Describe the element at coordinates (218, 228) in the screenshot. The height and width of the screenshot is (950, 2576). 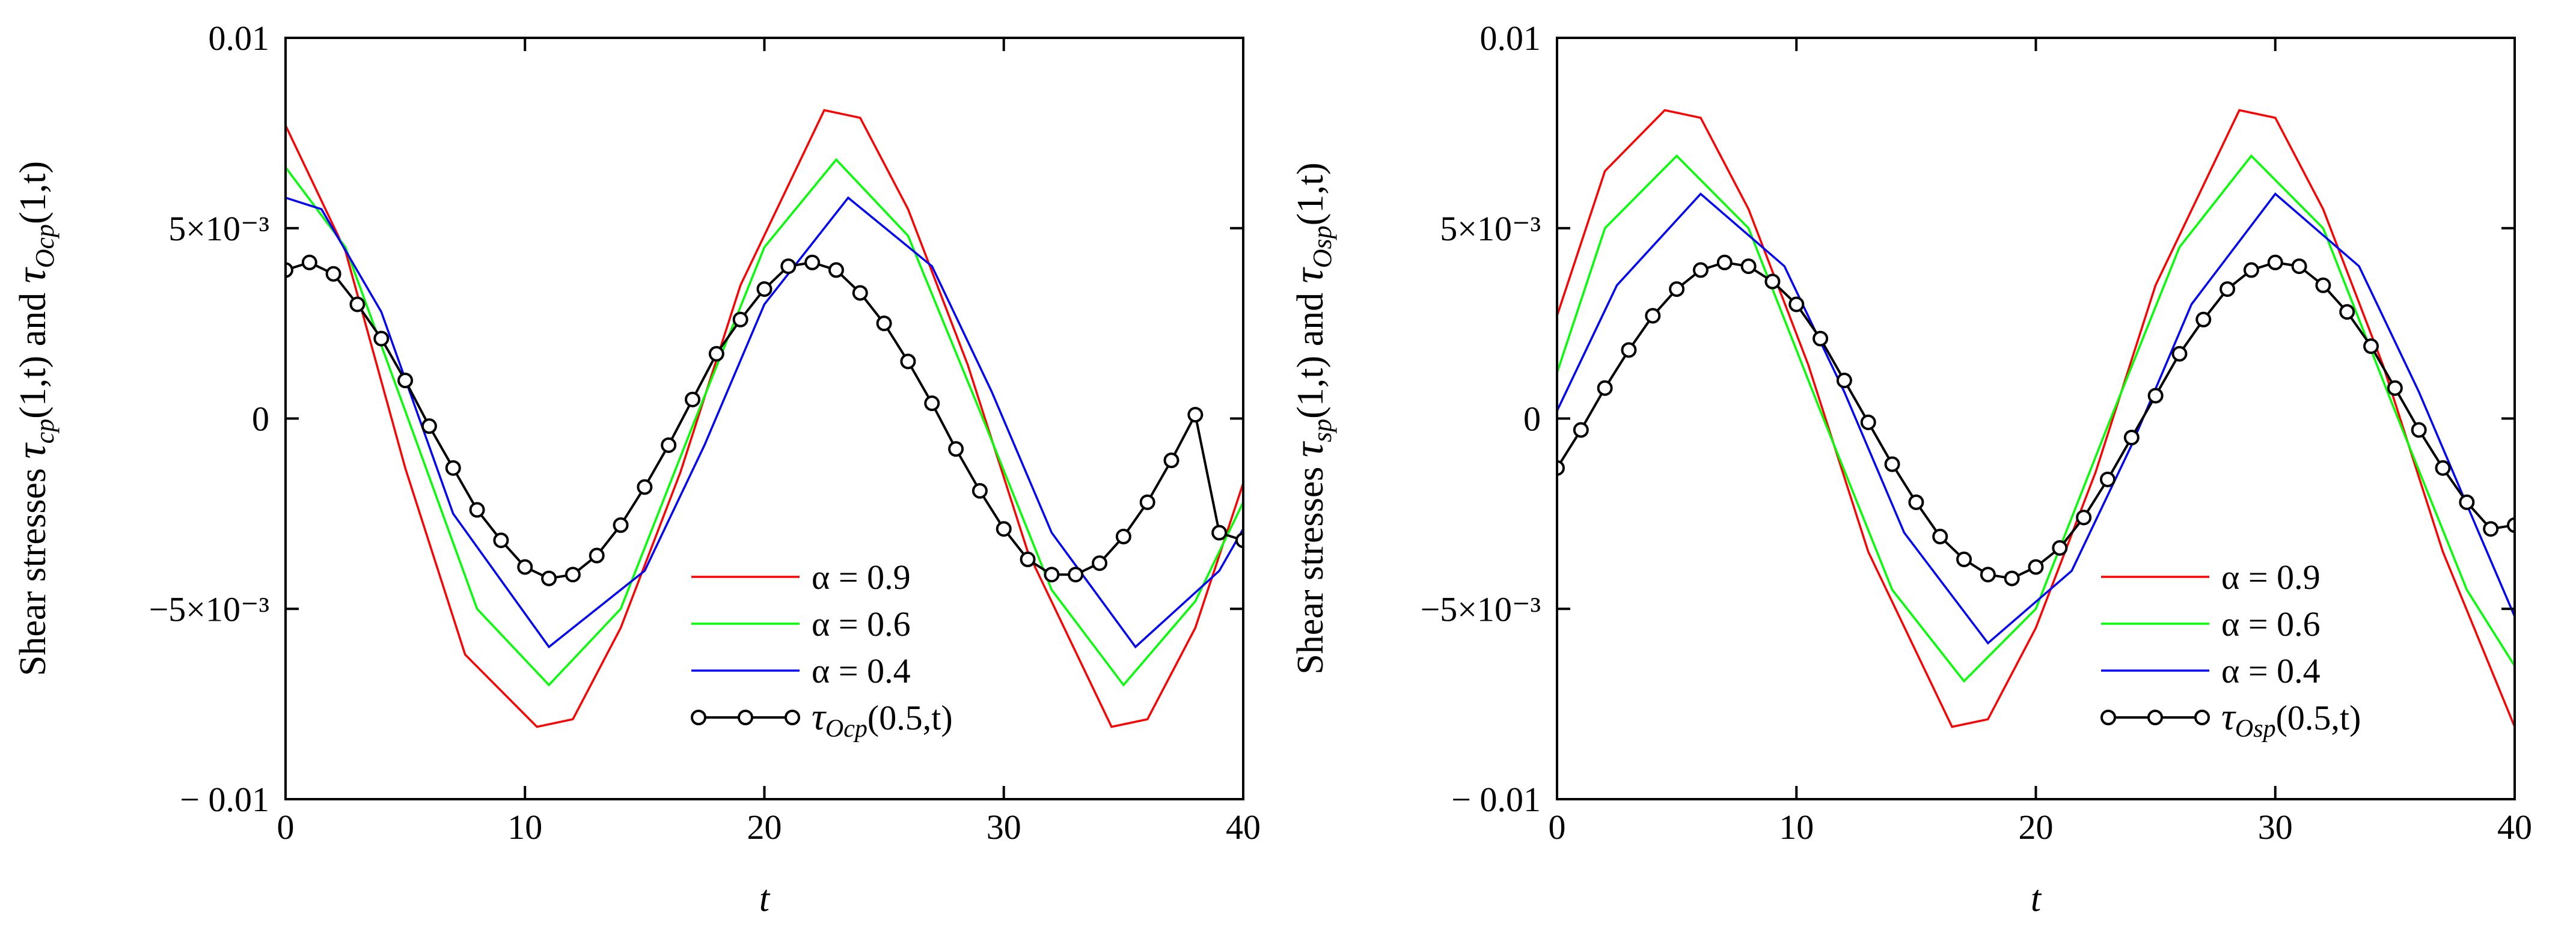
I see `y-tick-label: 5×10⁻³` at that location.